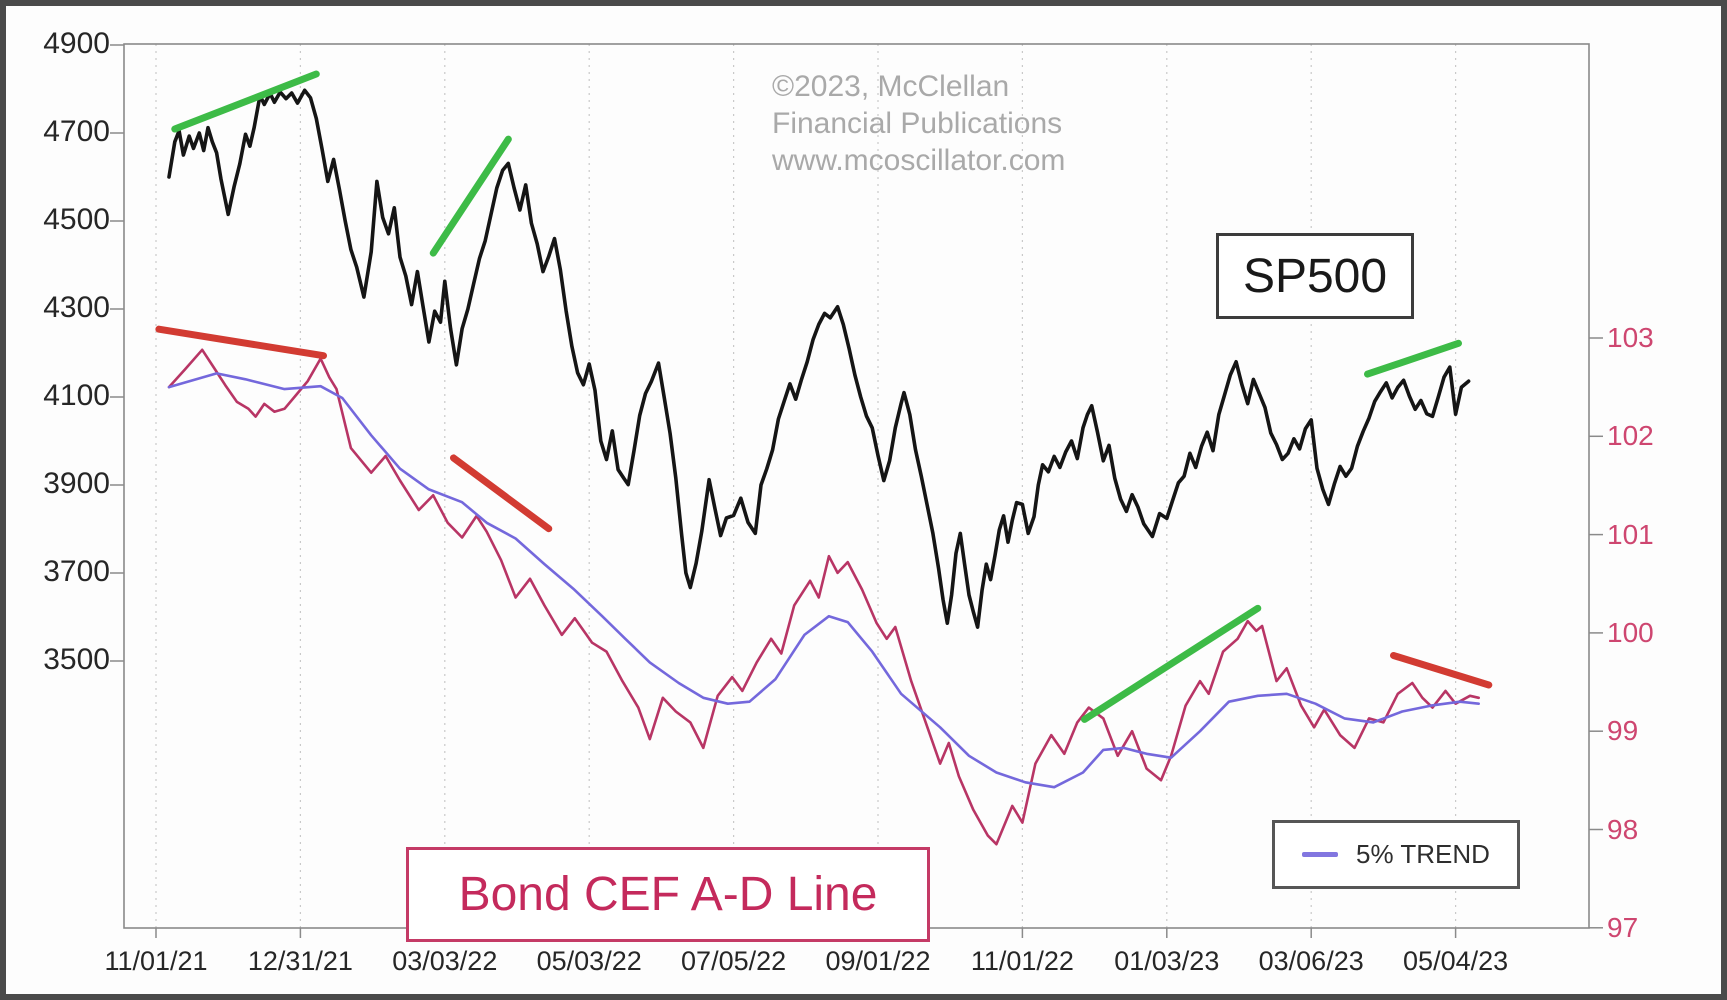 The image size is (1727, 1000). What do you see at coordinates (589, 961) in the screenshot?
I see `x-label-05/03/22: 05/03/22` at bounding box center [589, 961].